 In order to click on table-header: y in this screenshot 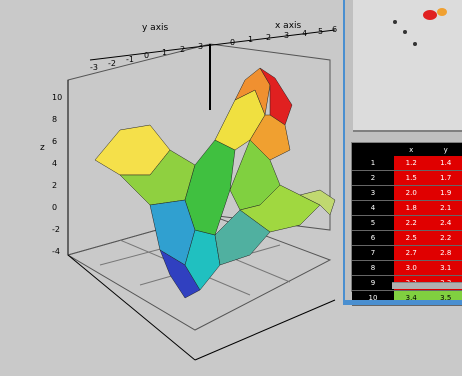, I will do `click(445, 149)`.